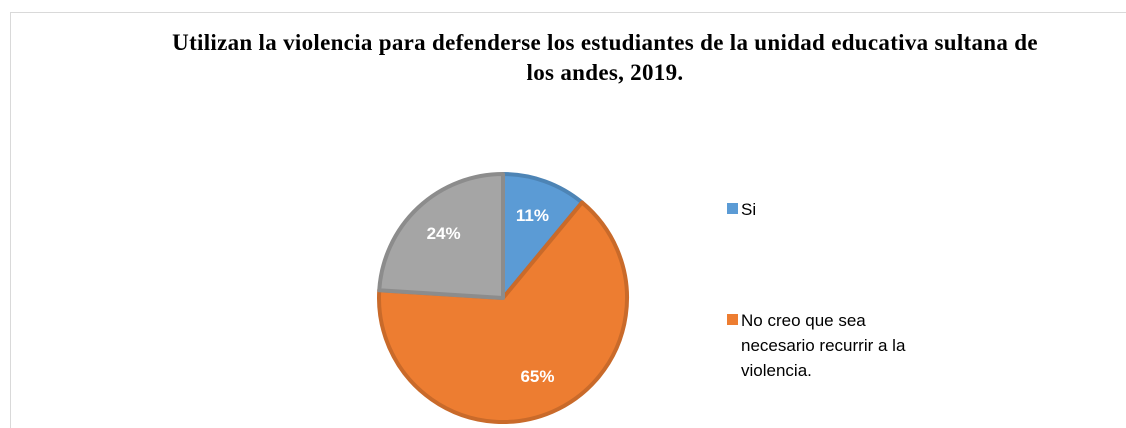 This screenshot has height=428, width=1126. I want to click on data-label: 11%, so click(532, 215).